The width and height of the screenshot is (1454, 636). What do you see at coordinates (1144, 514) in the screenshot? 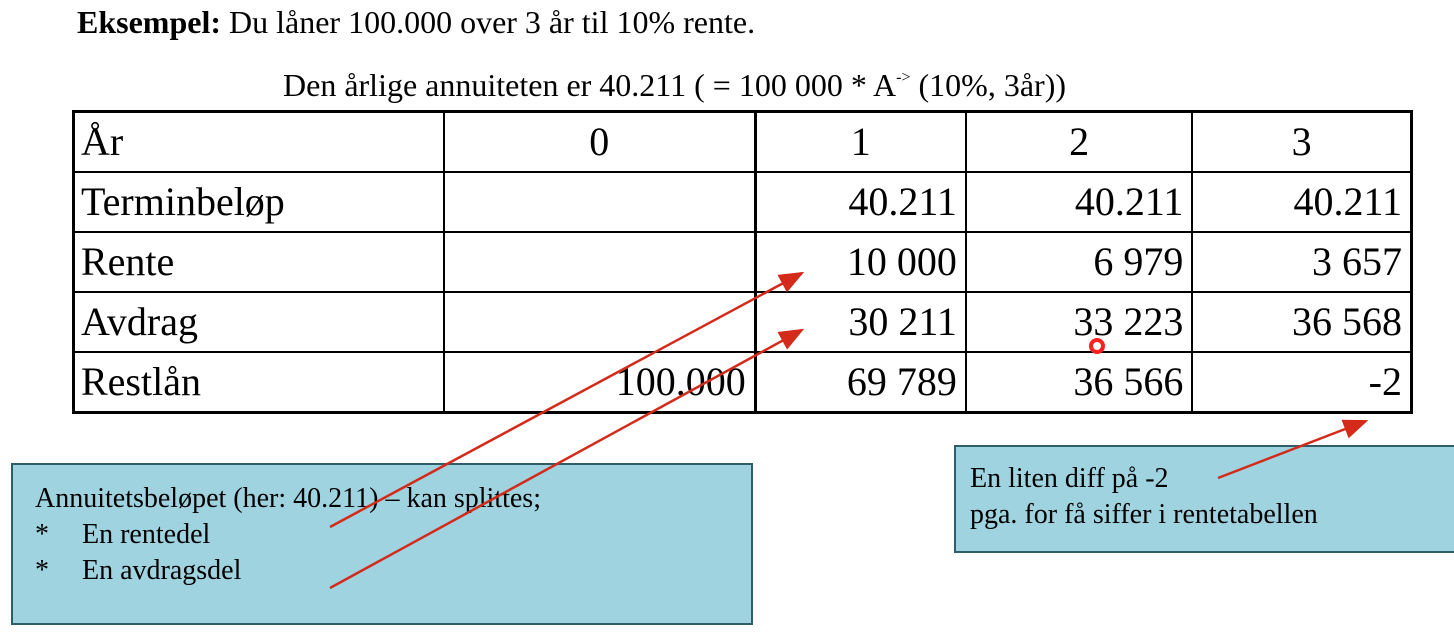
I see `callout-text: pga. for få siffer i rentetabellen` at bounding box center [1144, 514].